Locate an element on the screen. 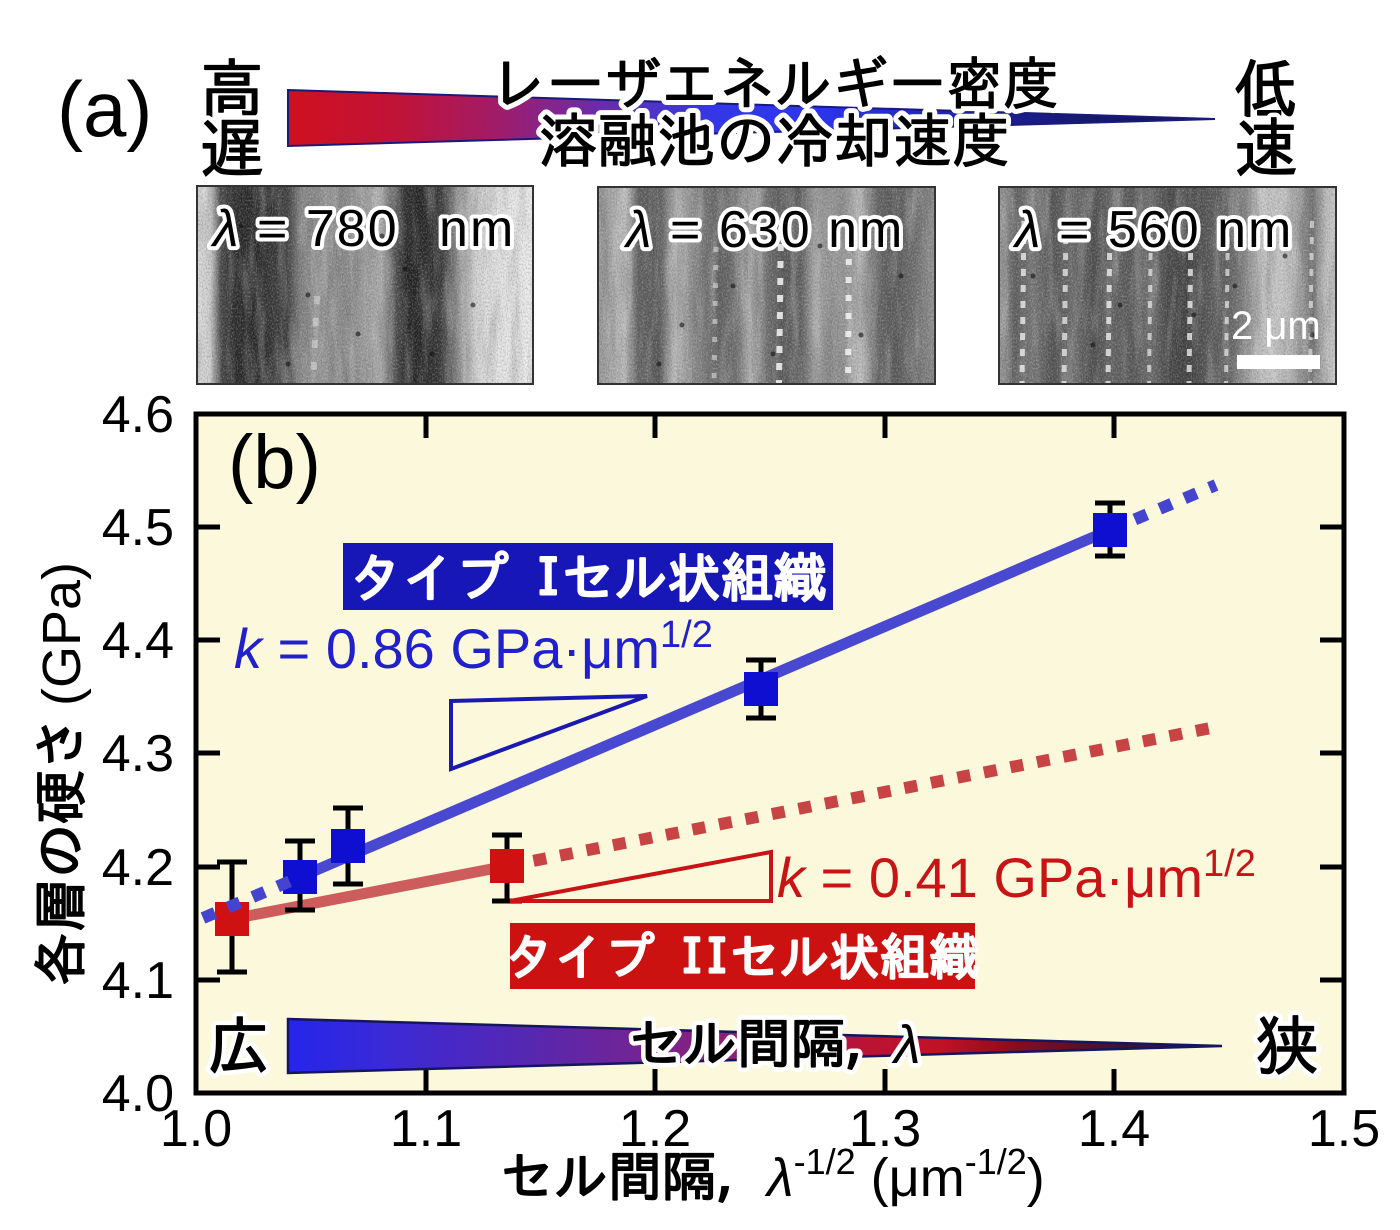 The image size is (1400, 1230). svg-text: λ is located at coordinates (906, 1045).